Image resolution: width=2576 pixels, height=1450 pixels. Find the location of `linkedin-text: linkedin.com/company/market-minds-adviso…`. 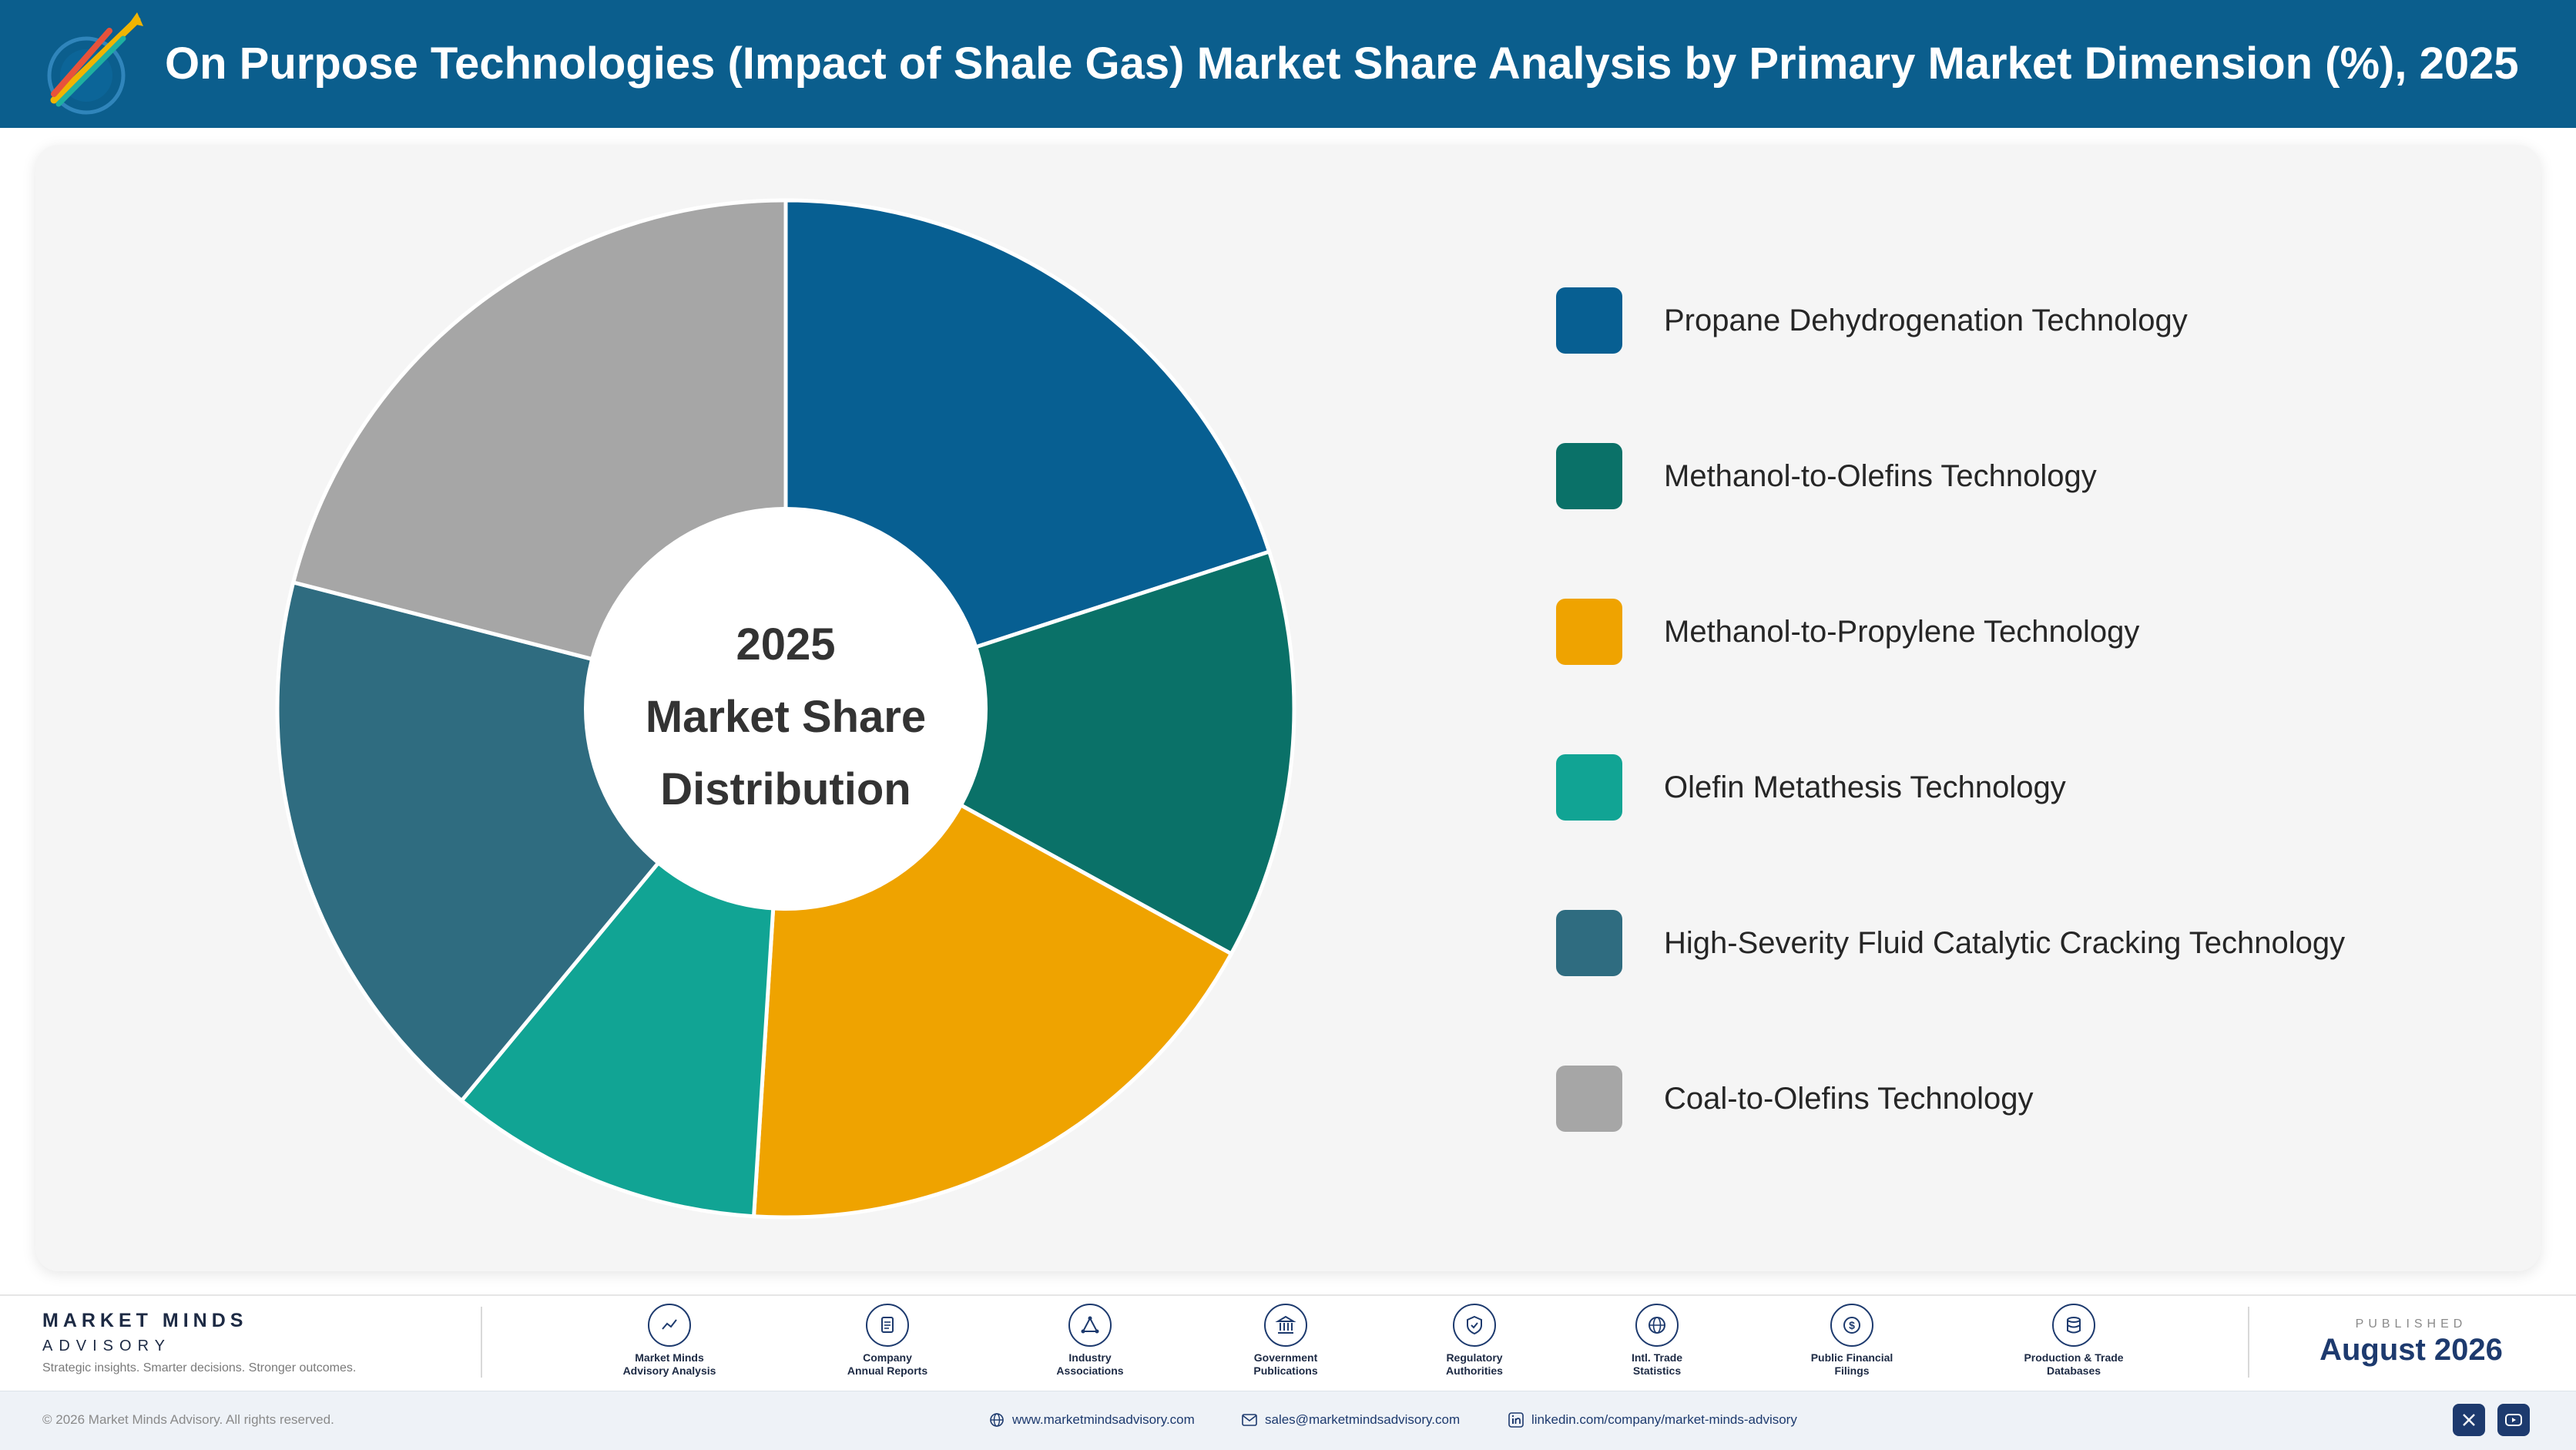

linkedin-text: linkedin.com/company/market-minds-adviso… is located at coordinates (1664, 1419).